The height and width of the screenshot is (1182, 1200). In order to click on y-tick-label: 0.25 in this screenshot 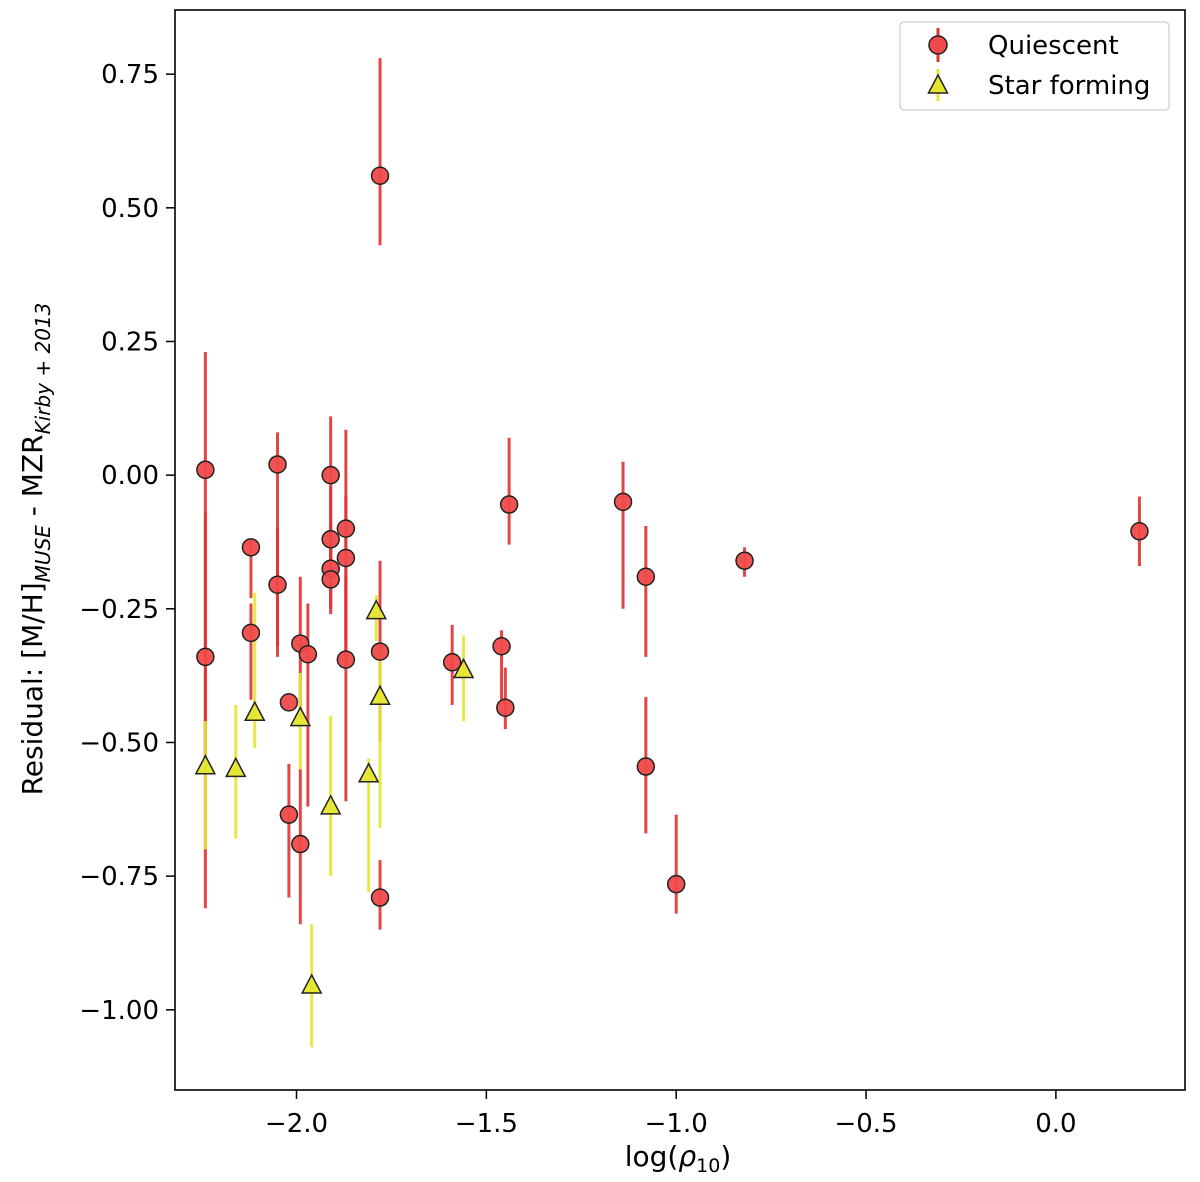, I will do `click(130, 342)`.